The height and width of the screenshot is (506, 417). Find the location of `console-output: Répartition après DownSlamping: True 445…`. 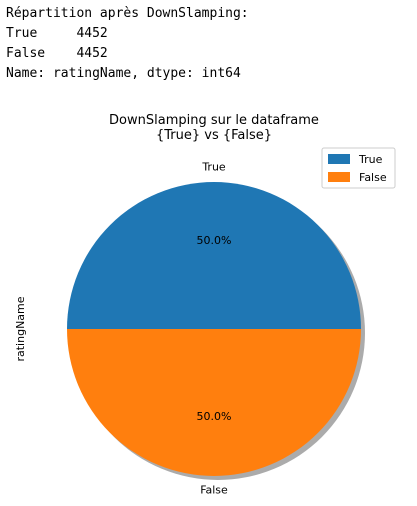

console-output: Répartition après DownSlamping: True 445… is located at coordinates (127, 44).